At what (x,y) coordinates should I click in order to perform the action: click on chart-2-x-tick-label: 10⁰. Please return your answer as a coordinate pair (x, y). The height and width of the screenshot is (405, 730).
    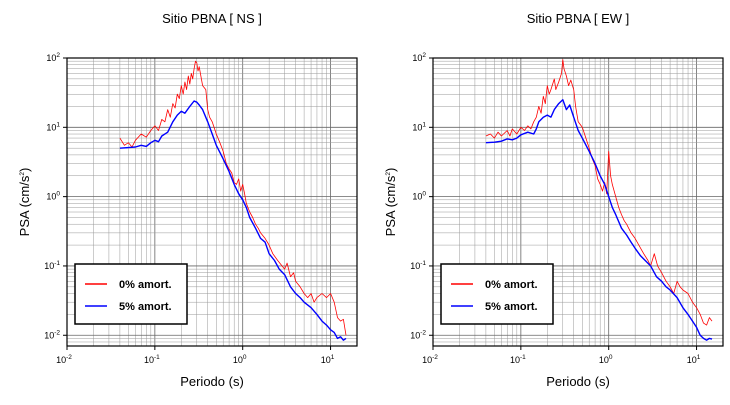
    Looking at the image, I should click on (606, 359).